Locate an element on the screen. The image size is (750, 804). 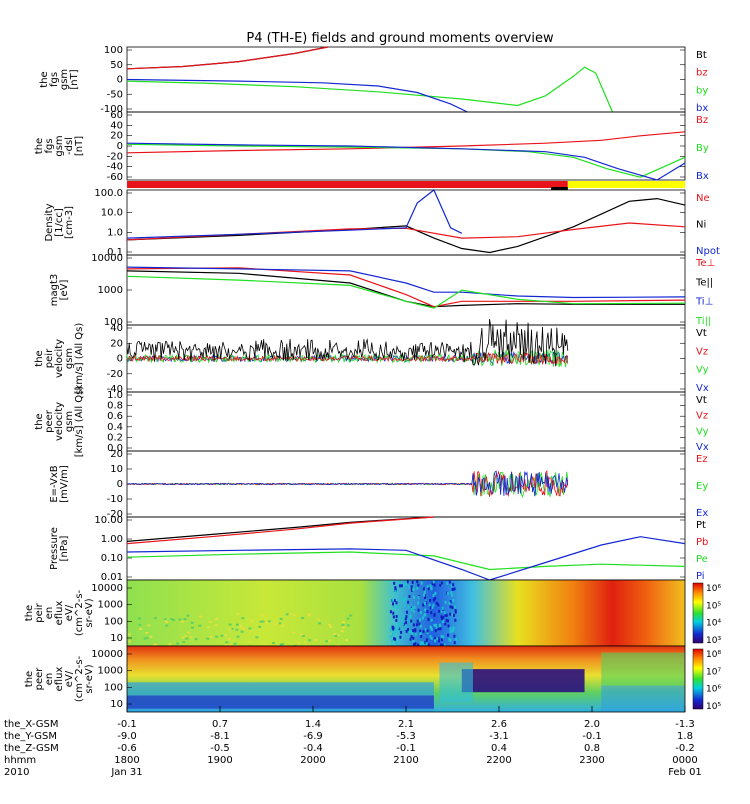
panel-pressure: 10.00 1.00 0.10 0.01 Pressure [nPa] Pt Pb Pe Pi is located at coordinates (378, 549).